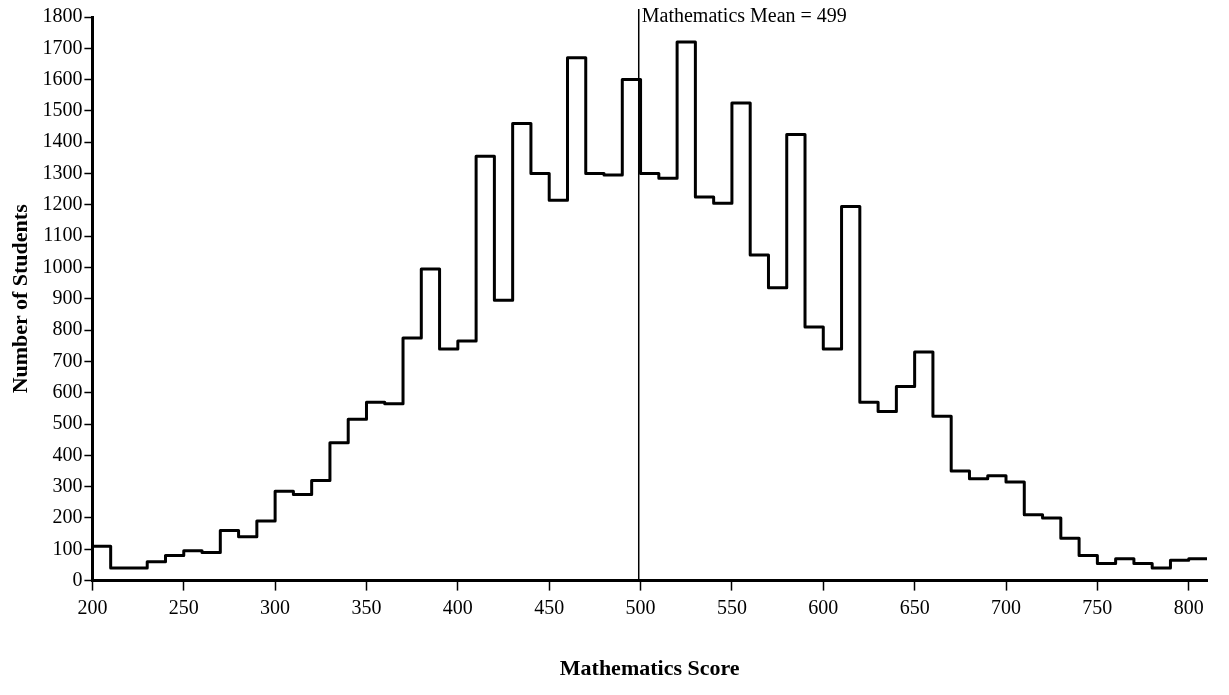  Describe the element at coordinates (744, 15) in the screenshot. I see `ref-line-label: Mathematics Mean = 499` at that location.